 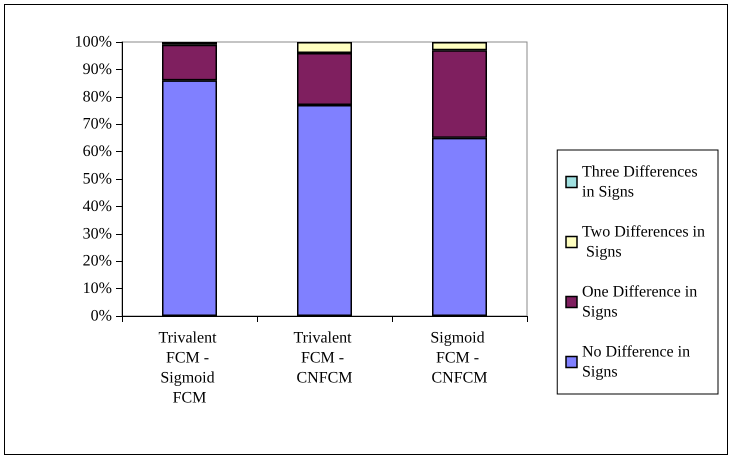 I want to click on legend-label: Two Differences in Signs, so click(x=643, y=242).